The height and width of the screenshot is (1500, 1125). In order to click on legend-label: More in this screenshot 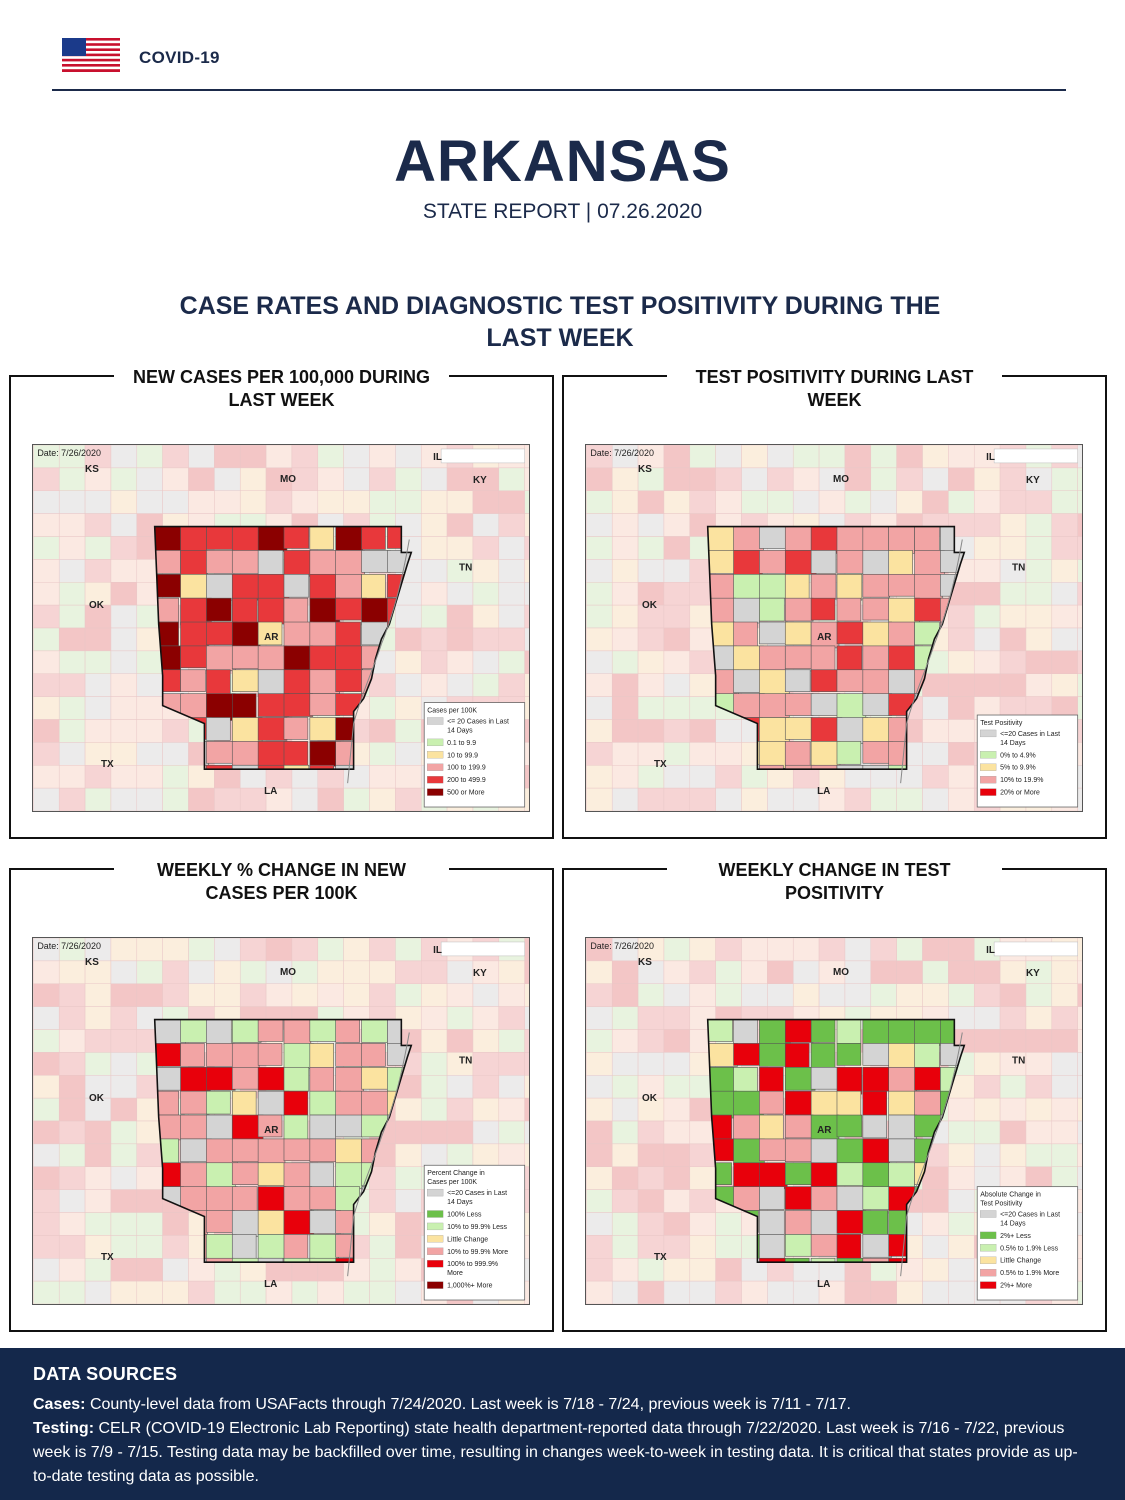, I will do `click(455, 1273)`.